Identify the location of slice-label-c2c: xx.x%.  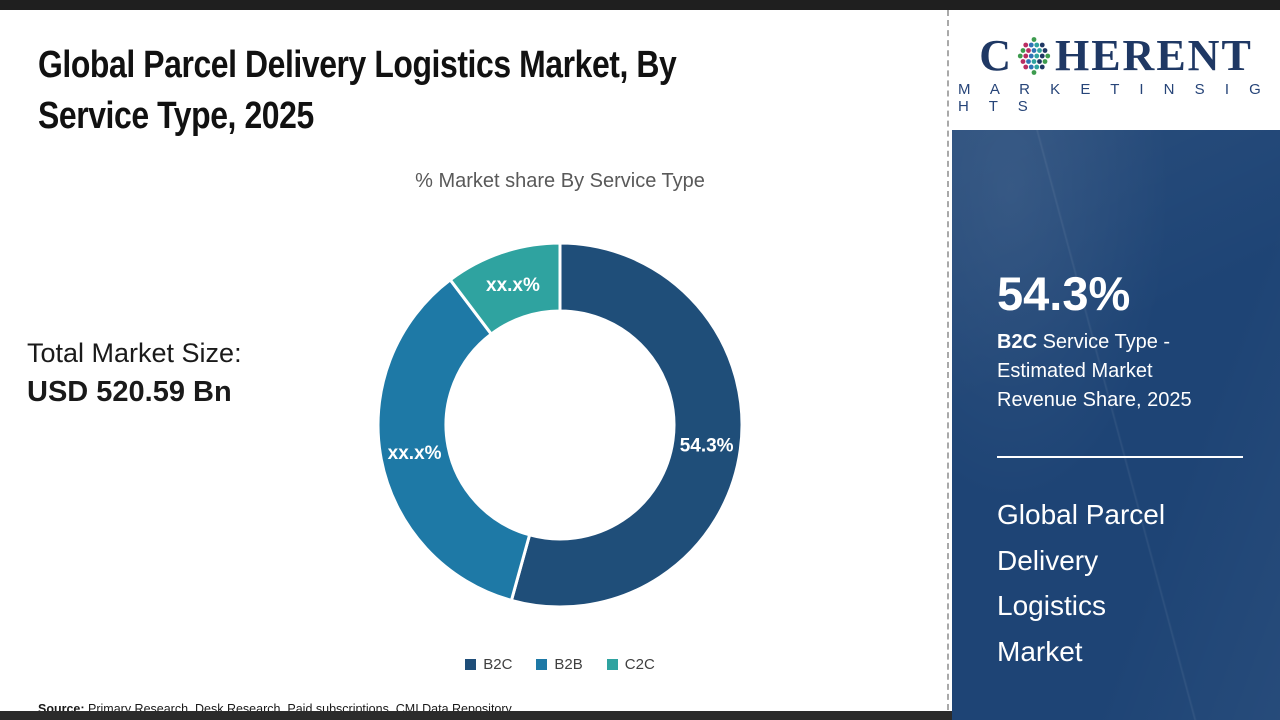
(513, 285).